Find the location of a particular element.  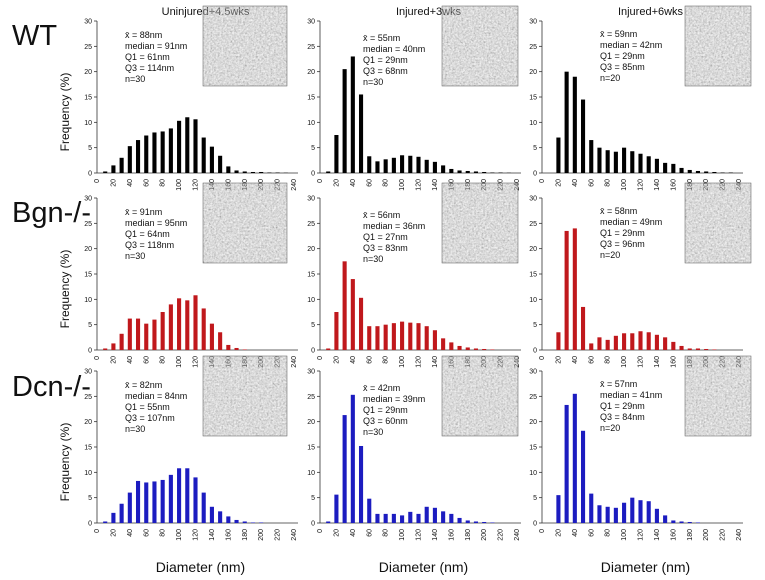

y-tick-label: 30 is located at coordinates (533, 22).